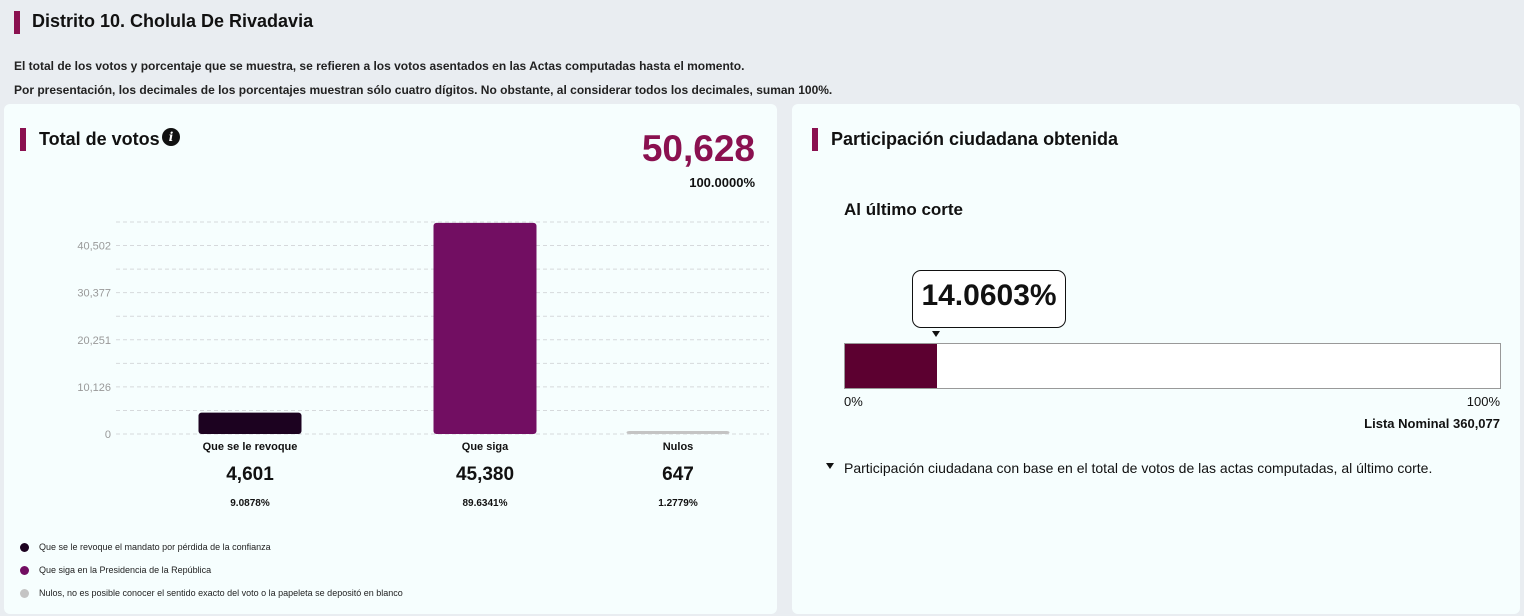 The width and height of the screenshot is (1524, 616). What do you see at coordinates (678, 432) in the screenshot?
I see `bar-nulos` at bounding box center [678, 432].